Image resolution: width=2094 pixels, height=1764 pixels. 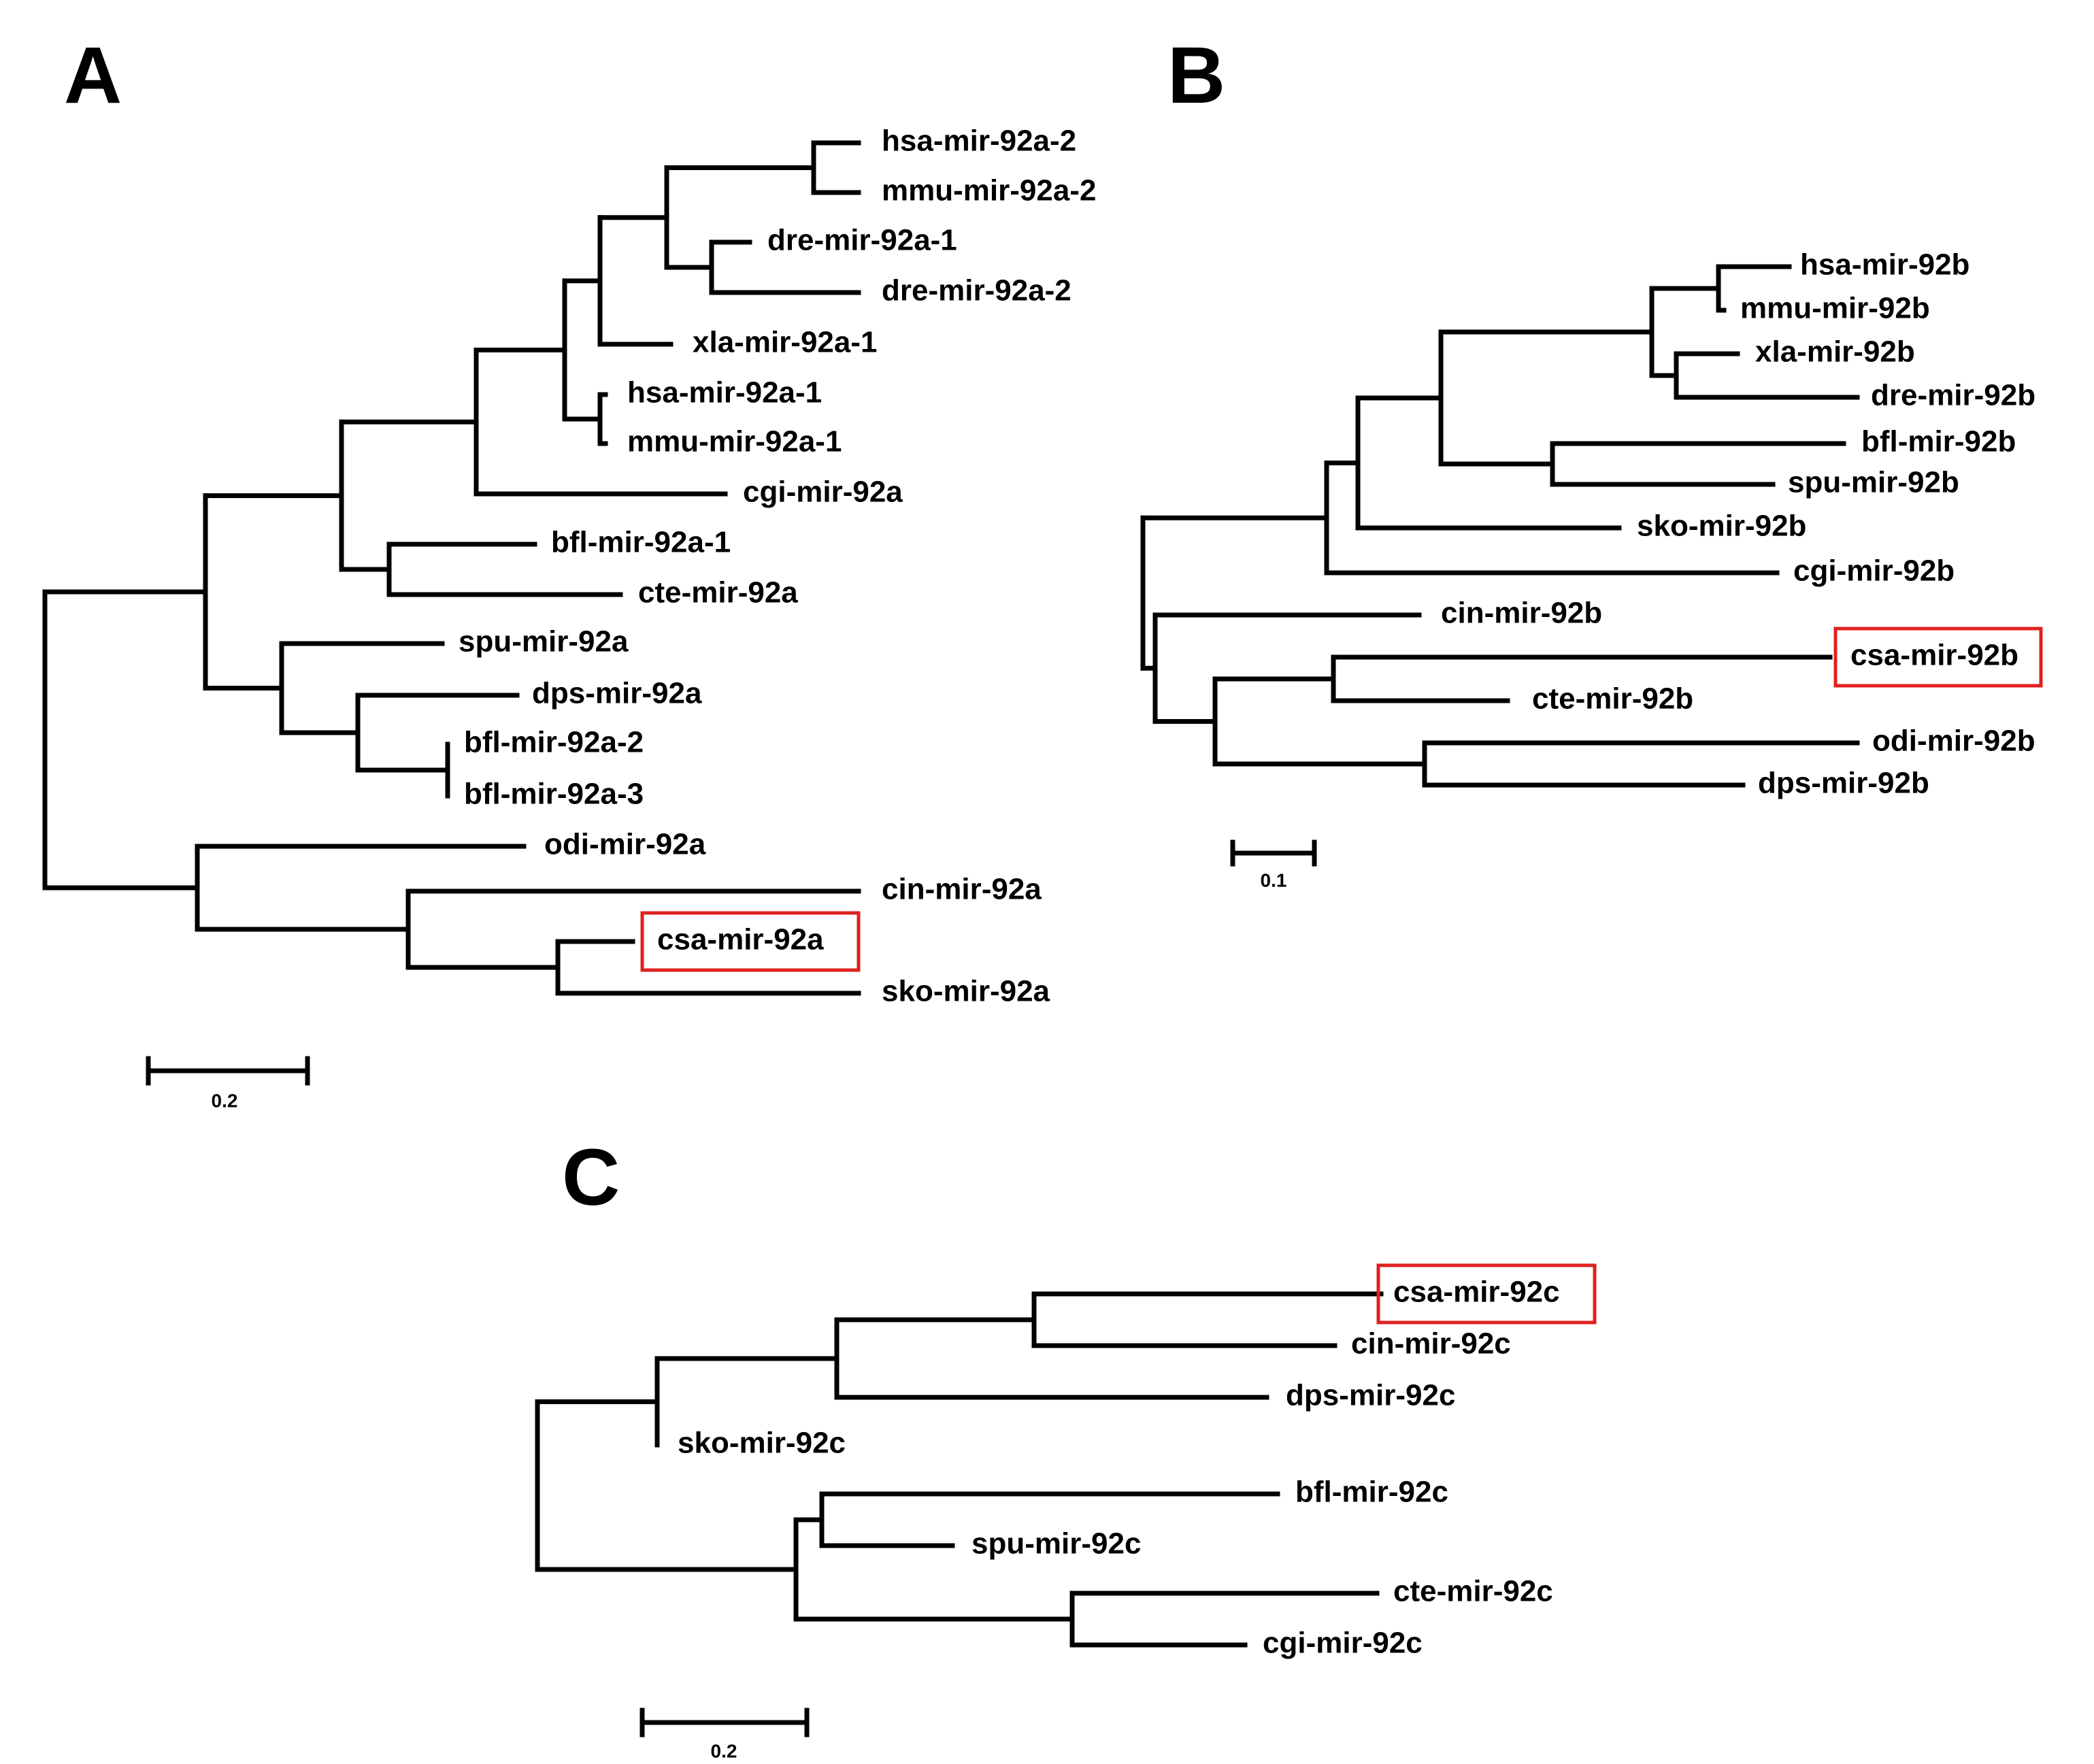 What do you see at coordinates (966, 991) in the screenshot?
I see `panel-a-leaf-label: sko-mir-92a` at bounding box center [966, 991].